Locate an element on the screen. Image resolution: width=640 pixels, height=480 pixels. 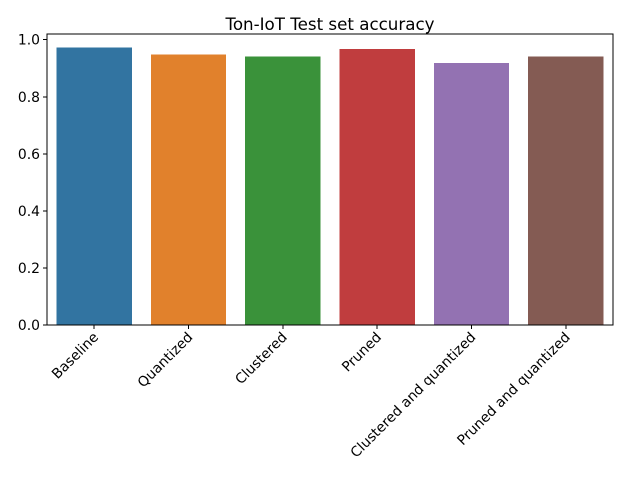
x-tick-label: Baseline is located at coordinates (75, 356).